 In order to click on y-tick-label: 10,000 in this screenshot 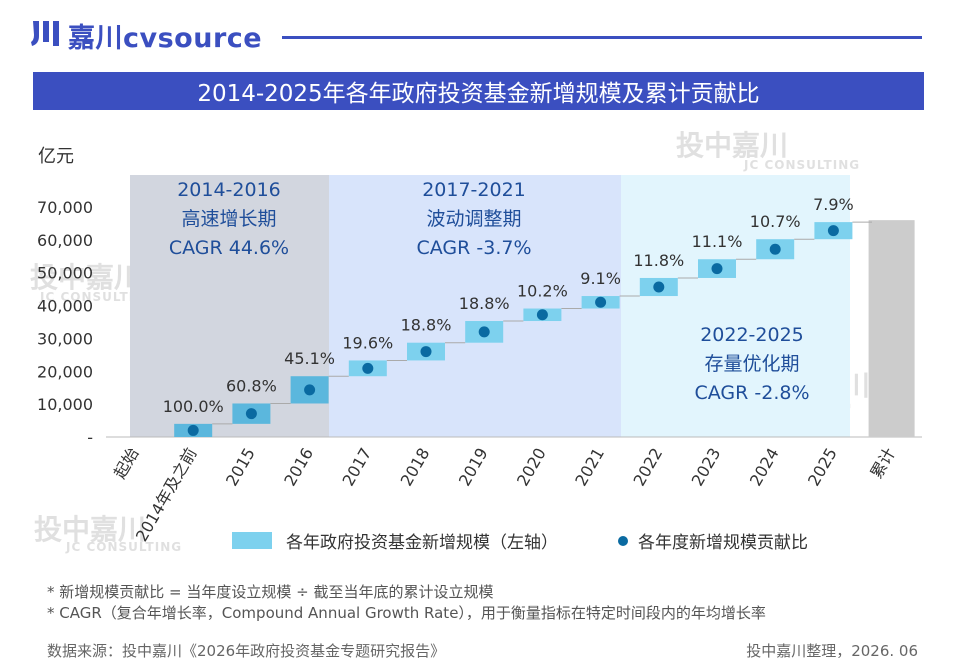, I will do `click(65, 404)`.